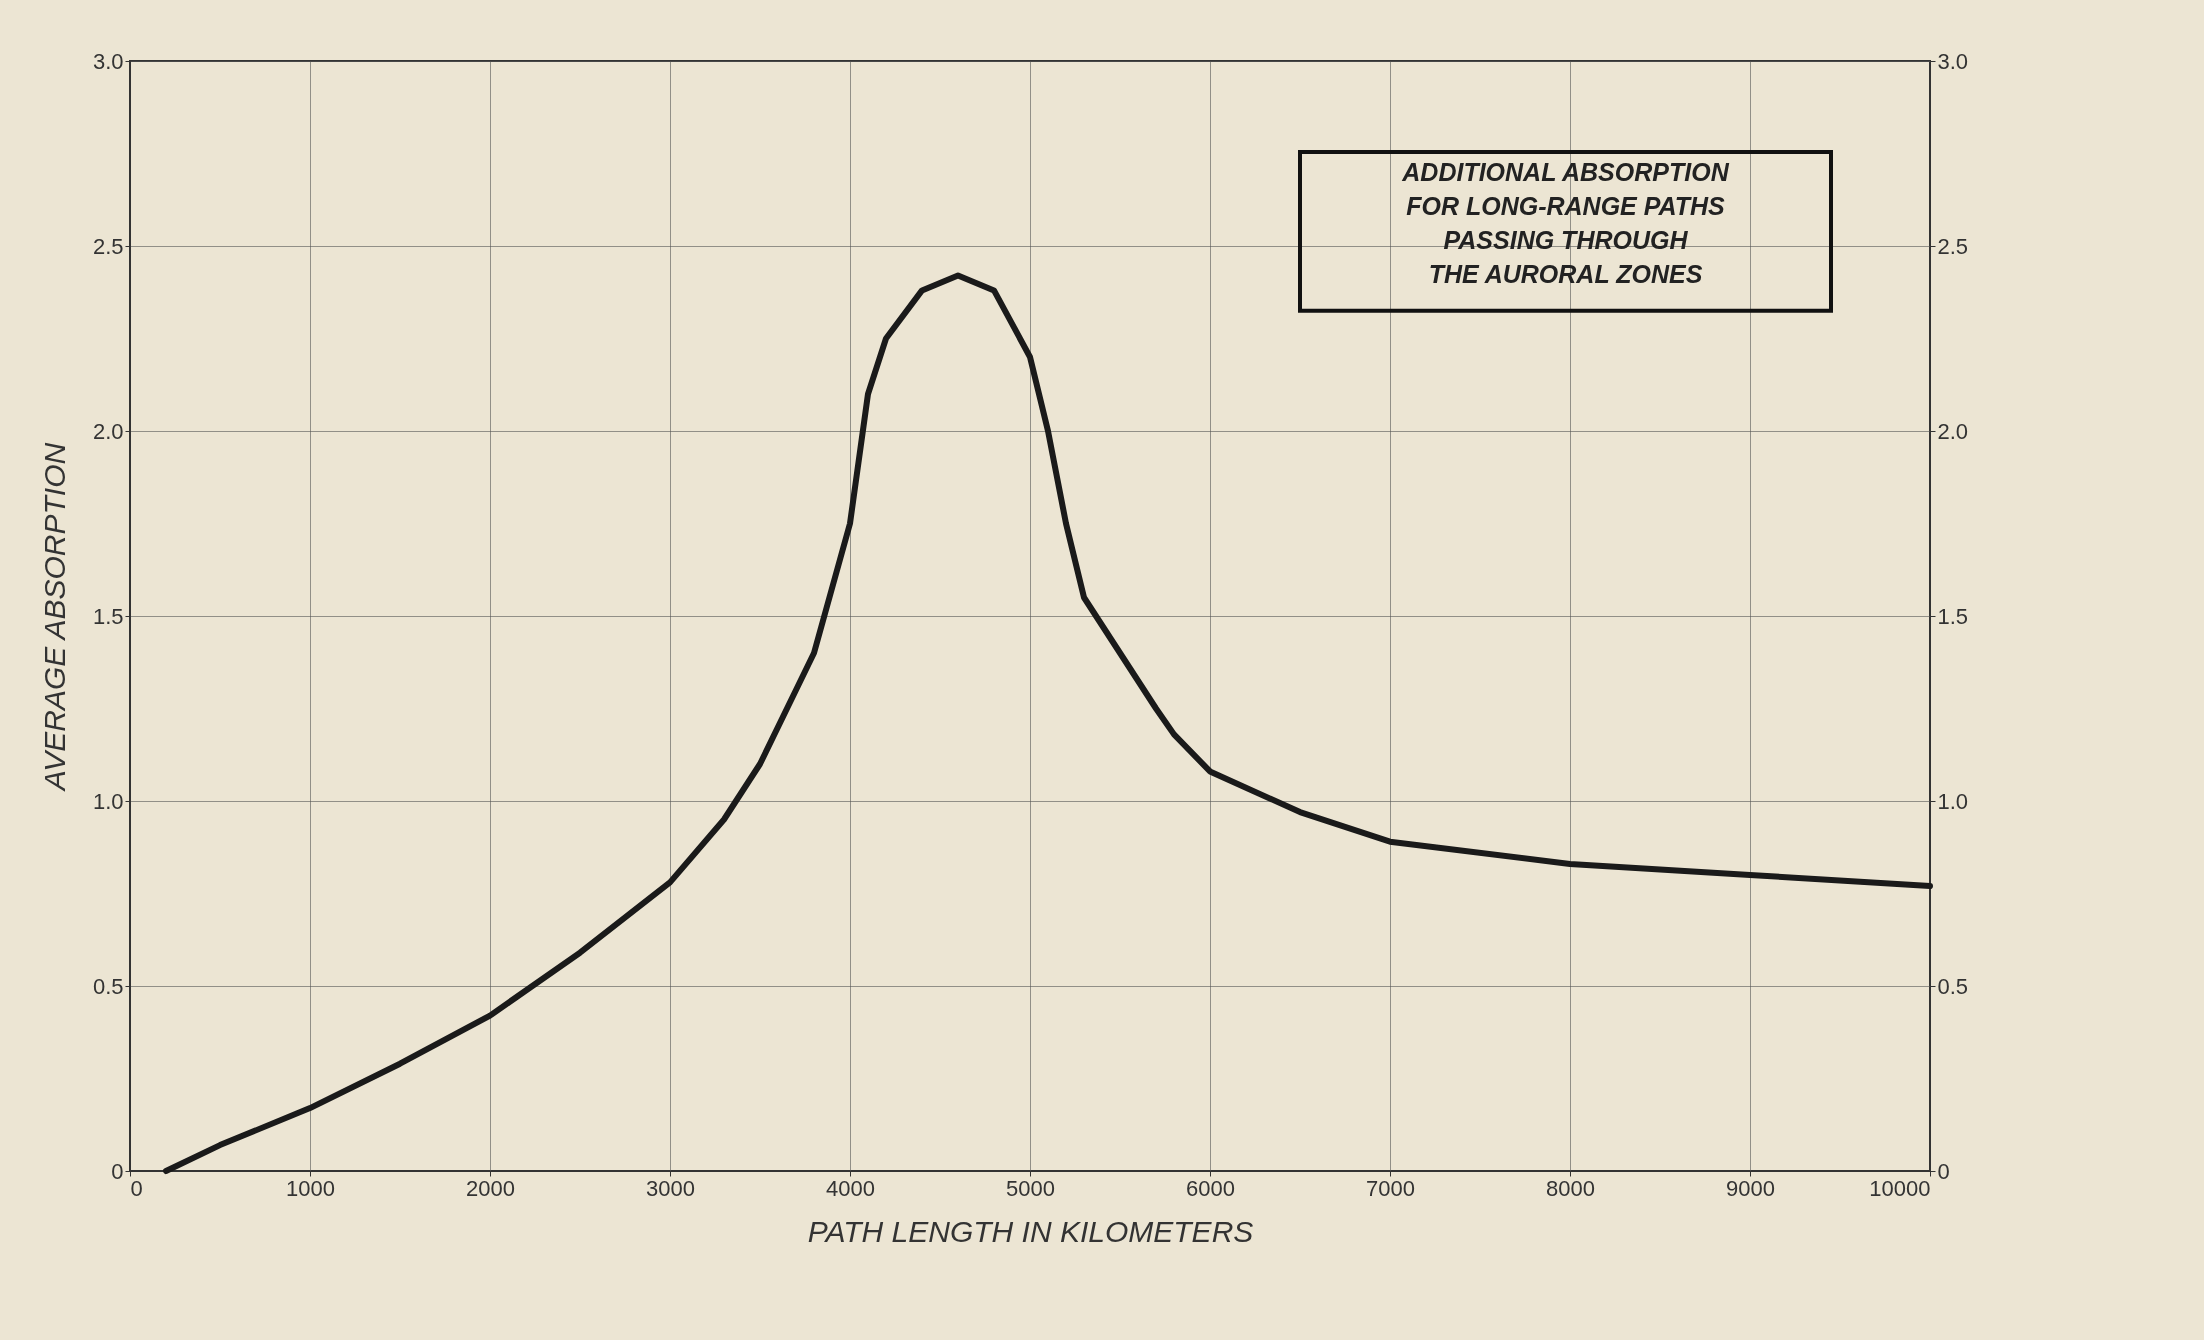 Image resolution: width=2204 pixels, height=1340 pixels. What do you see at coordinates (1953, 616) in the screenshot?
I see `y2-tick-label: 1.5` at bounding box center [1953, 616].